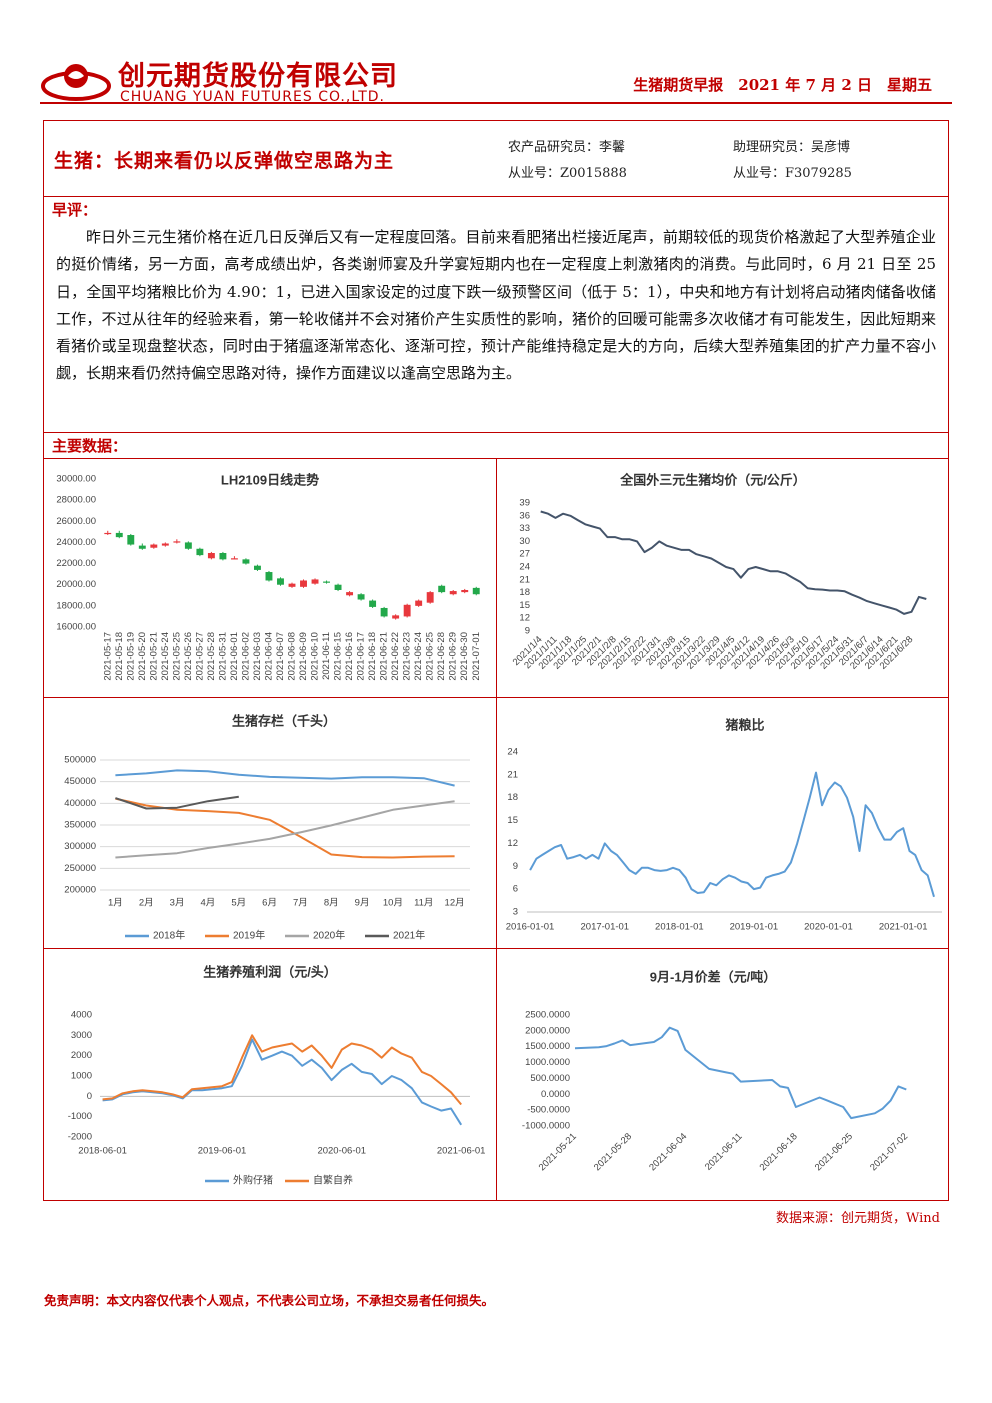  Describe the element at coordinates (258, 76) in the screenshot. I see `company-cn: 创元期货股份有限公司` at that location.